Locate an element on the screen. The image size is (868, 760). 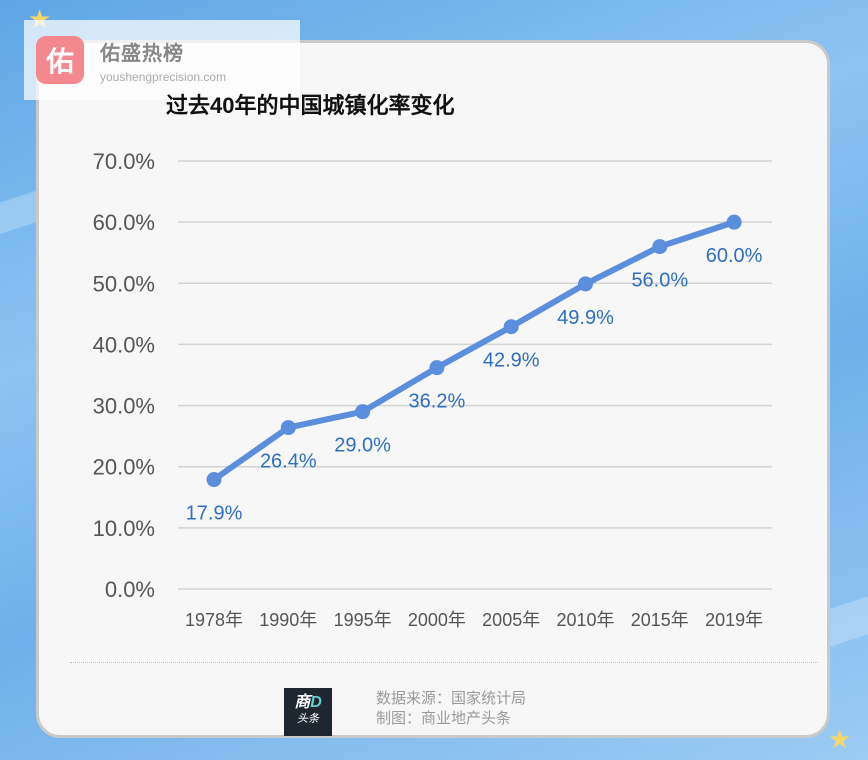
footer-logo-top: 商 is located at coordinates (302, 702).